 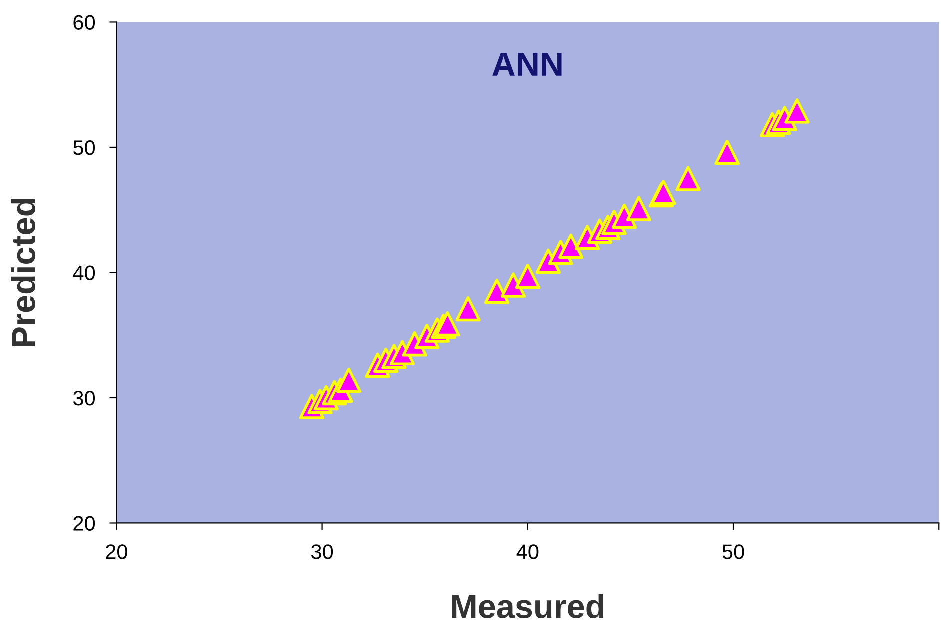 What do you see at coordinates (527, 64) in the screenshot?
I see `text: ANN` at bounding box center [527, 64].